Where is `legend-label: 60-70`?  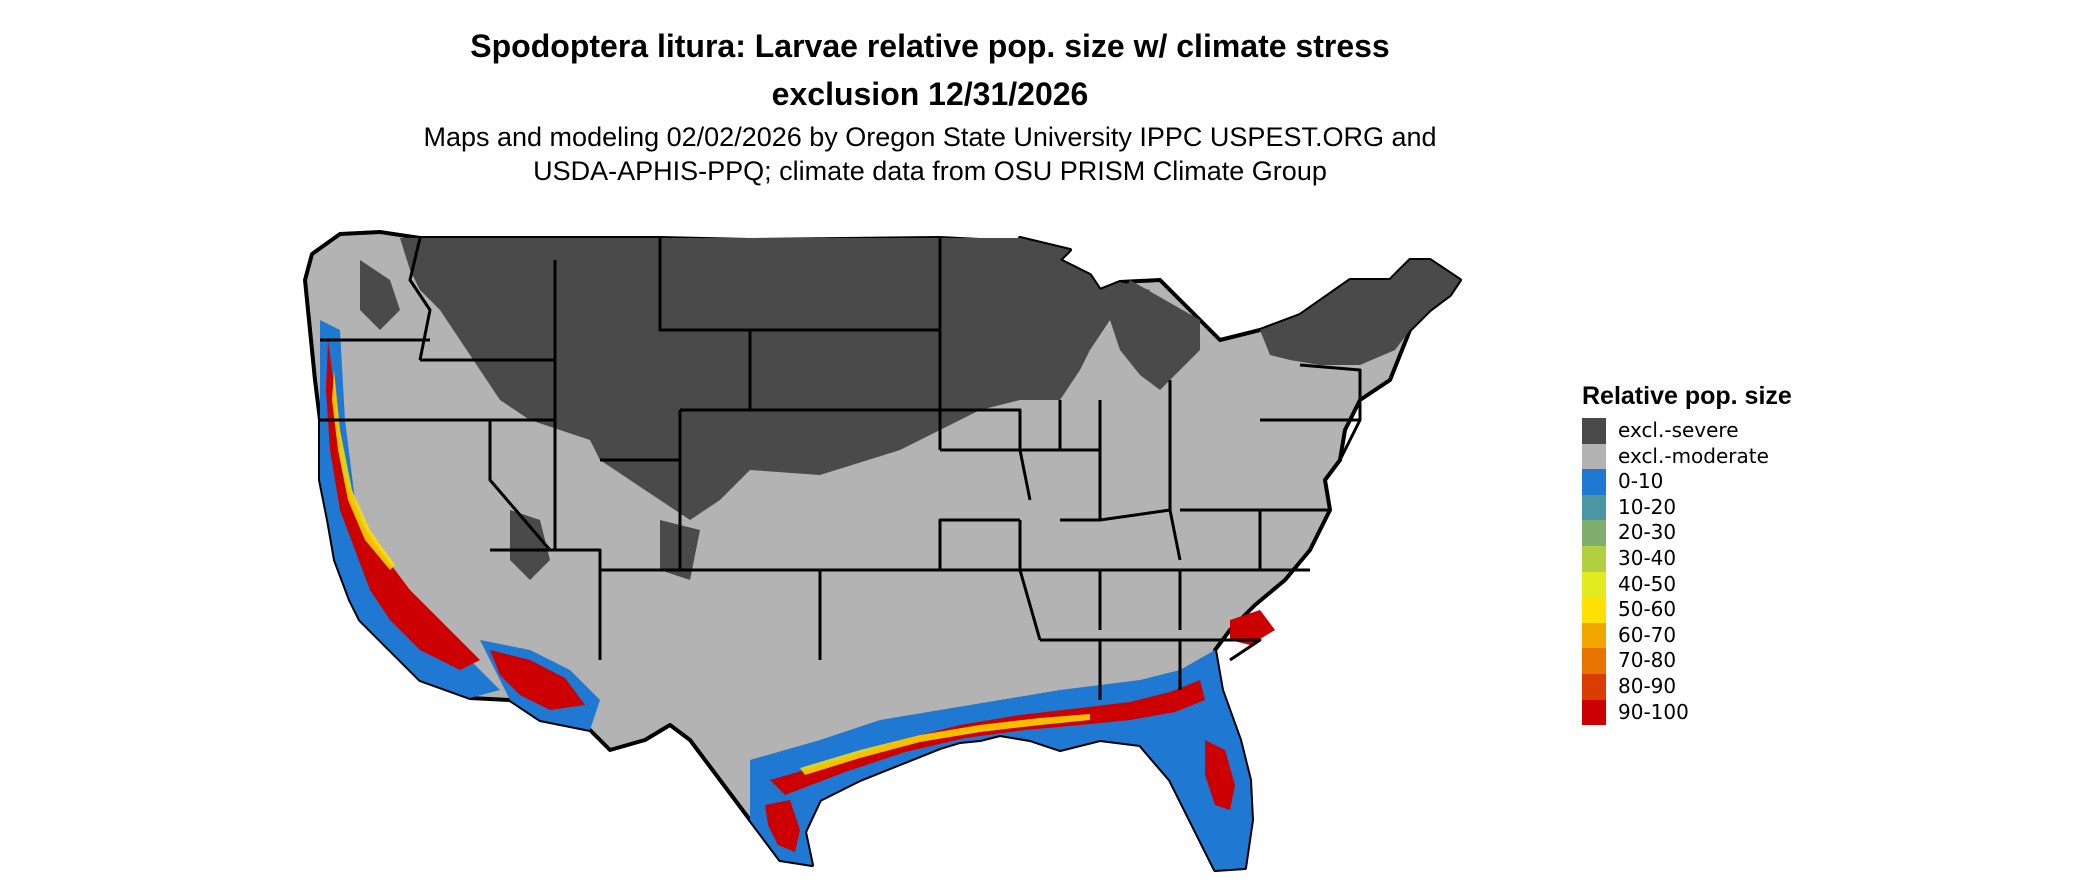
legend-label: 60-70 is located at coordinates (1647, 634).